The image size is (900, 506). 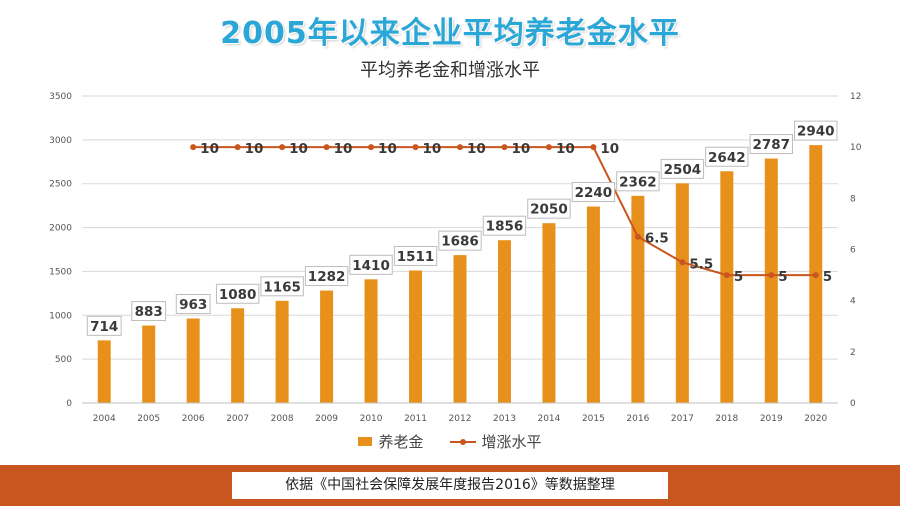 What do you see at coordinates (69, 404) in the screenshot?
I see `y-tick-label-left: 0` at bounding box center [69, 404].